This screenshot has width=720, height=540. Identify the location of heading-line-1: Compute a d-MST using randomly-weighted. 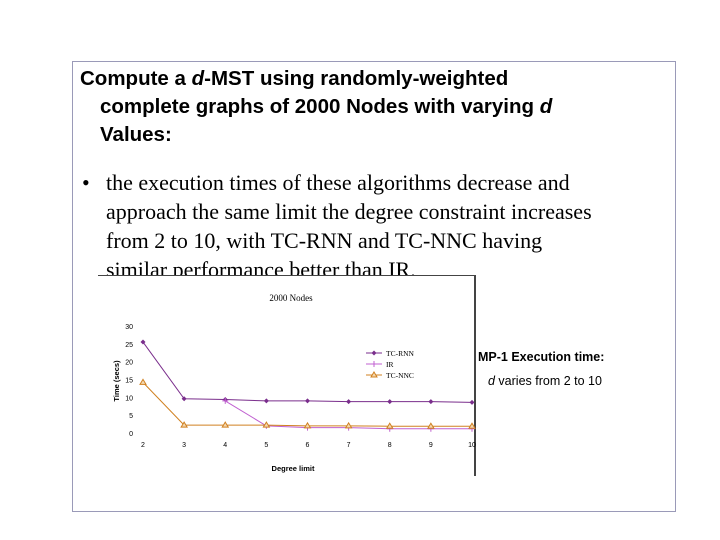
(294, 78).